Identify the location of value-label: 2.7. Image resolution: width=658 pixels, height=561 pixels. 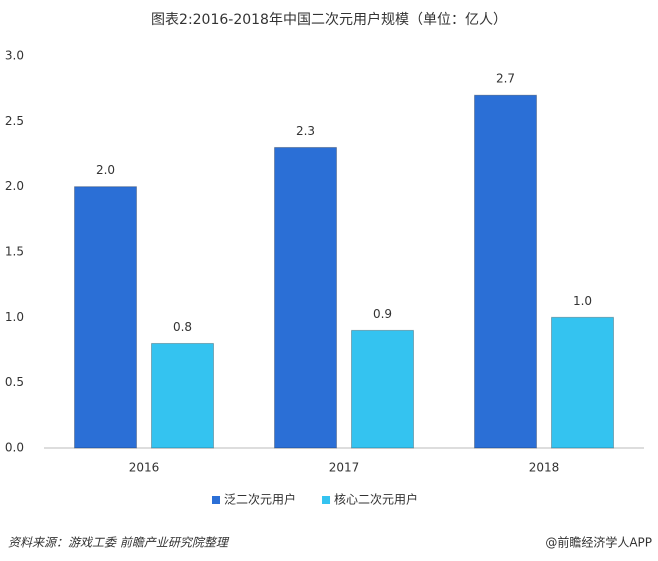
(505, 79).